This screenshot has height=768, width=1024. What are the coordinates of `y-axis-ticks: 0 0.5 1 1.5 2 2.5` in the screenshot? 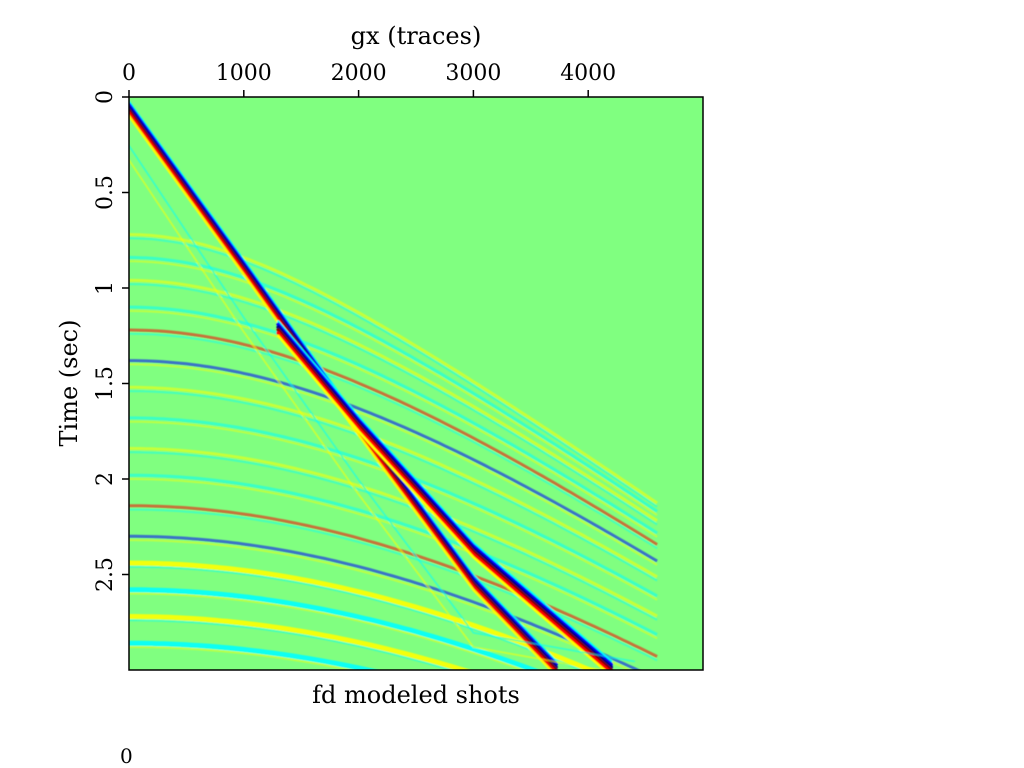 It's located at (111, 341).